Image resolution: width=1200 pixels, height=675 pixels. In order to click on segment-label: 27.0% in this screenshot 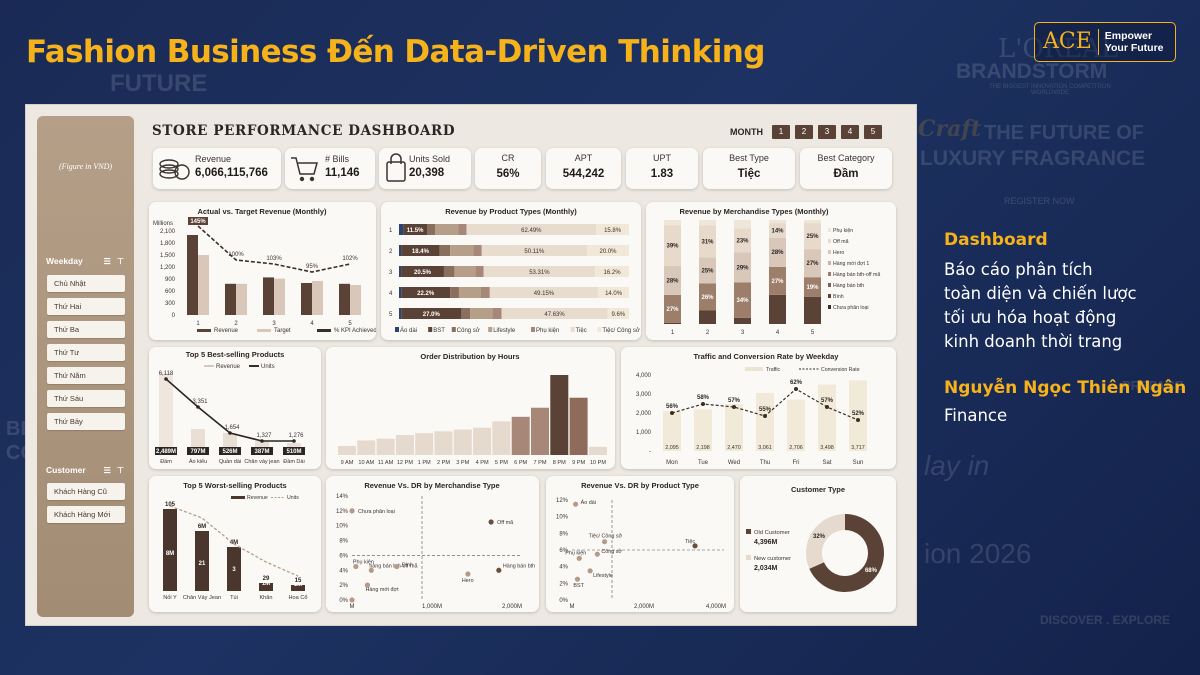, I will do `click(432, 315)`.